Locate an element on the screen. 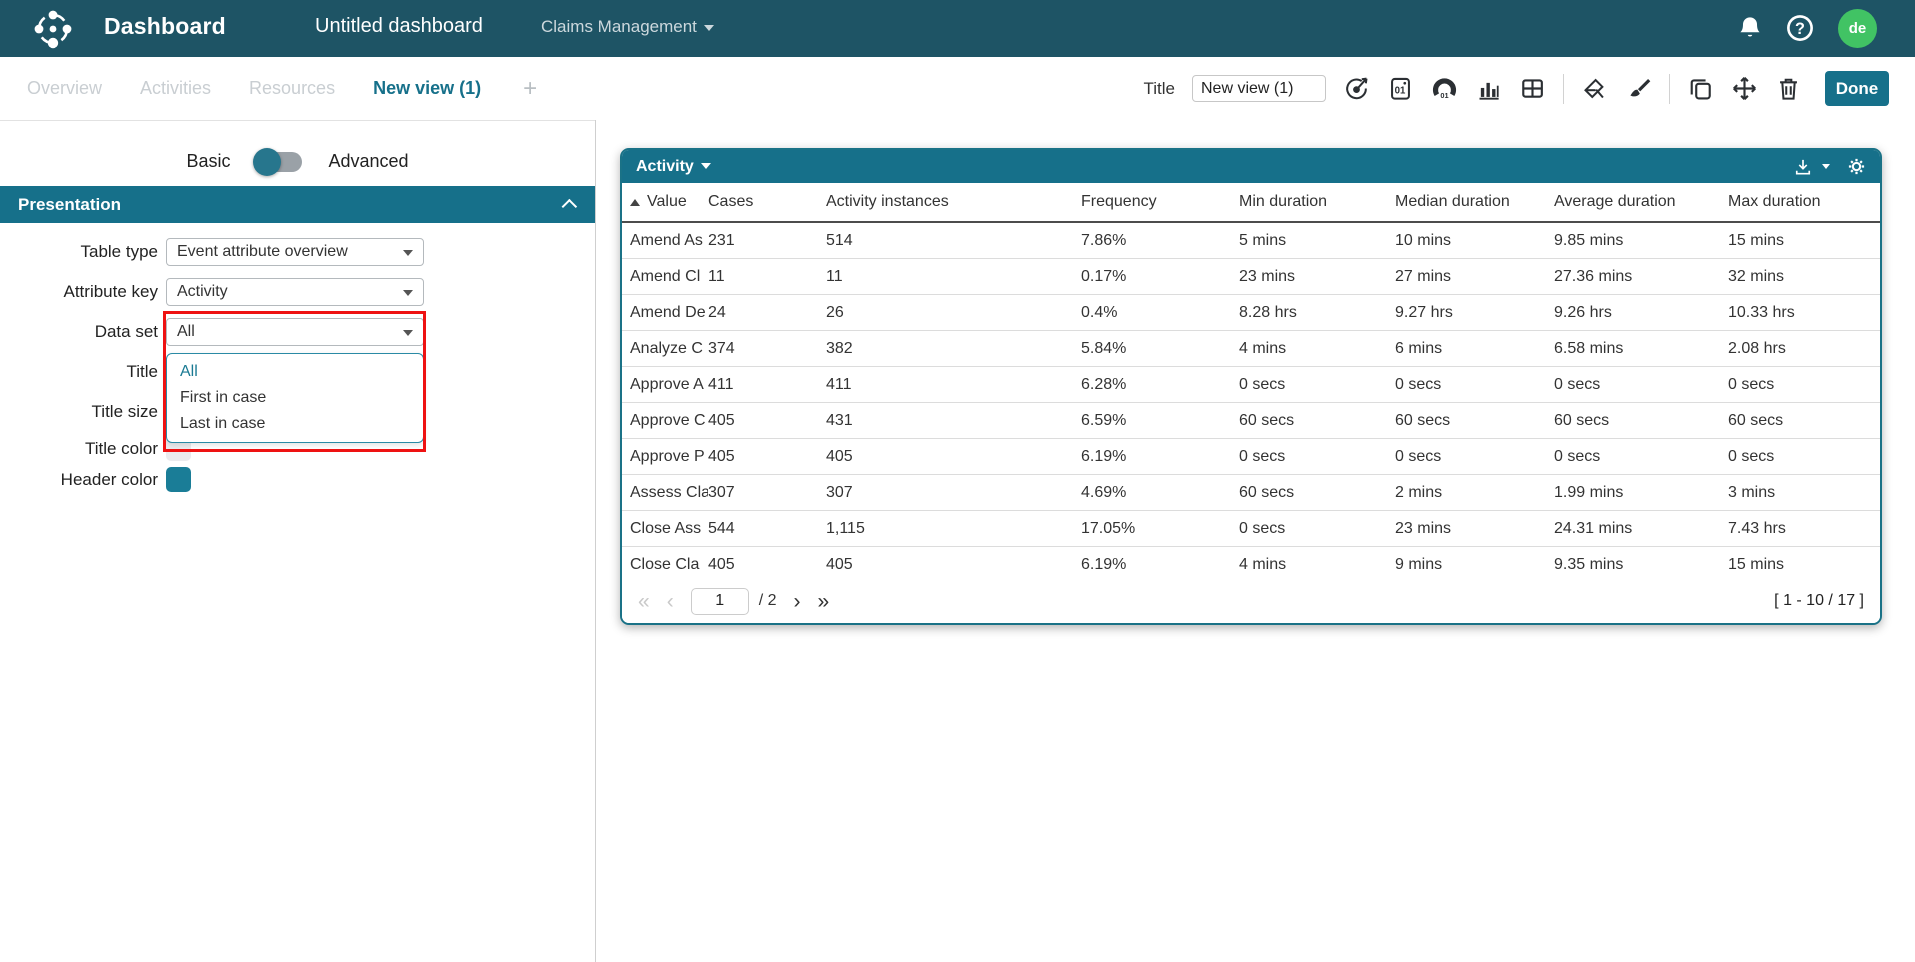 This screenshot has height=962, width=1915. presentation-section-header: Presentation is located at coordinates (297, 204).